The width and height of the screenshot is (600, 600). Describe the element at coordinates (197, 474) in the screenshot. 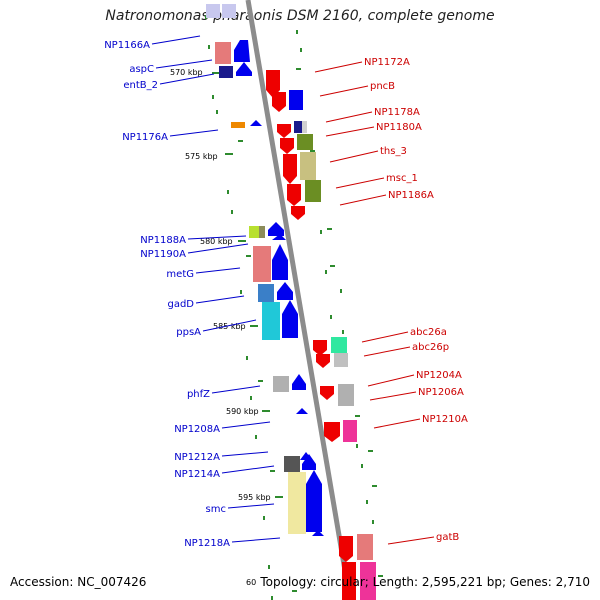

I see `gene-label: NP1214A` at that location.